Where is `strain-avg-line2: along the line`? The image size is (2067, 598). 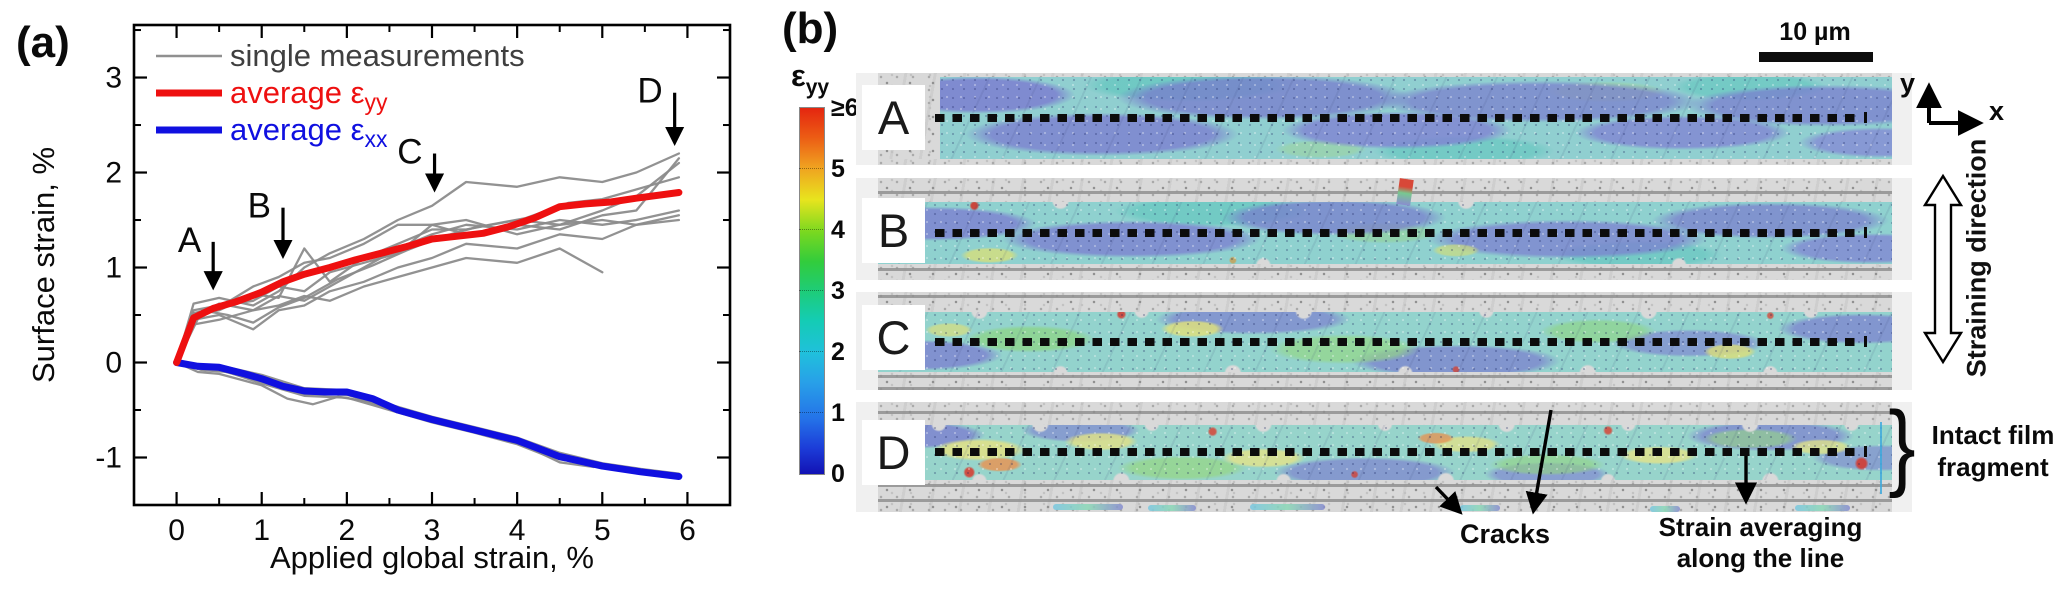 strain-avg-line2: along the line is located at coordinates (1760, 558).